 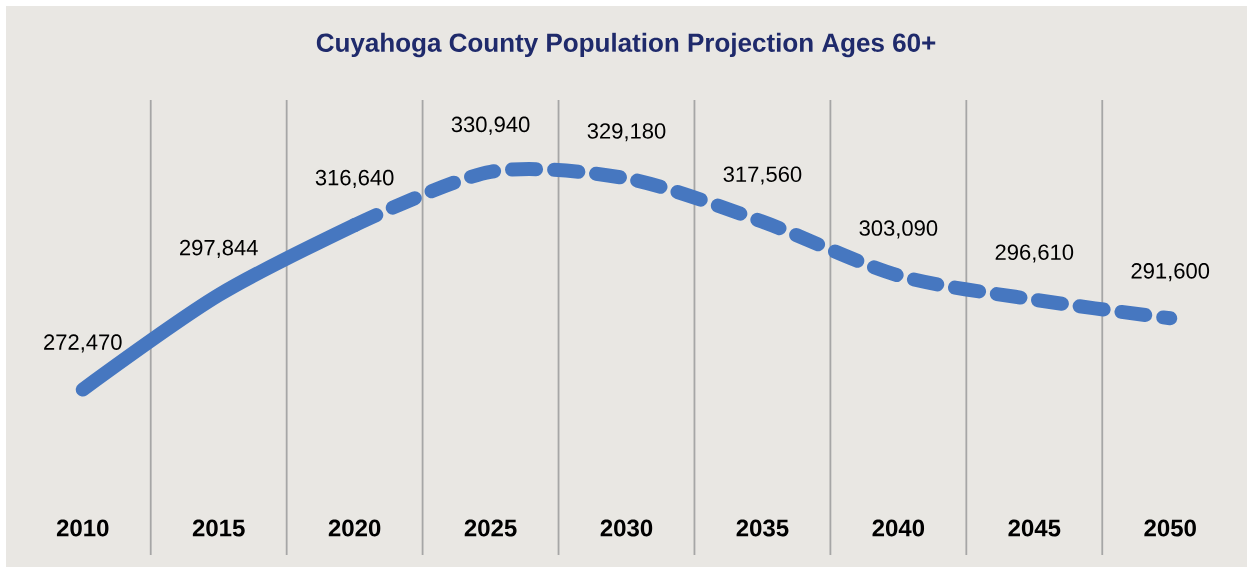 What do you see at coordinates (626, 45) in the screenshot?
I see `chart-title: Cuyahoga County Population Projection Ages 60+` at bounding box center [626, 45].